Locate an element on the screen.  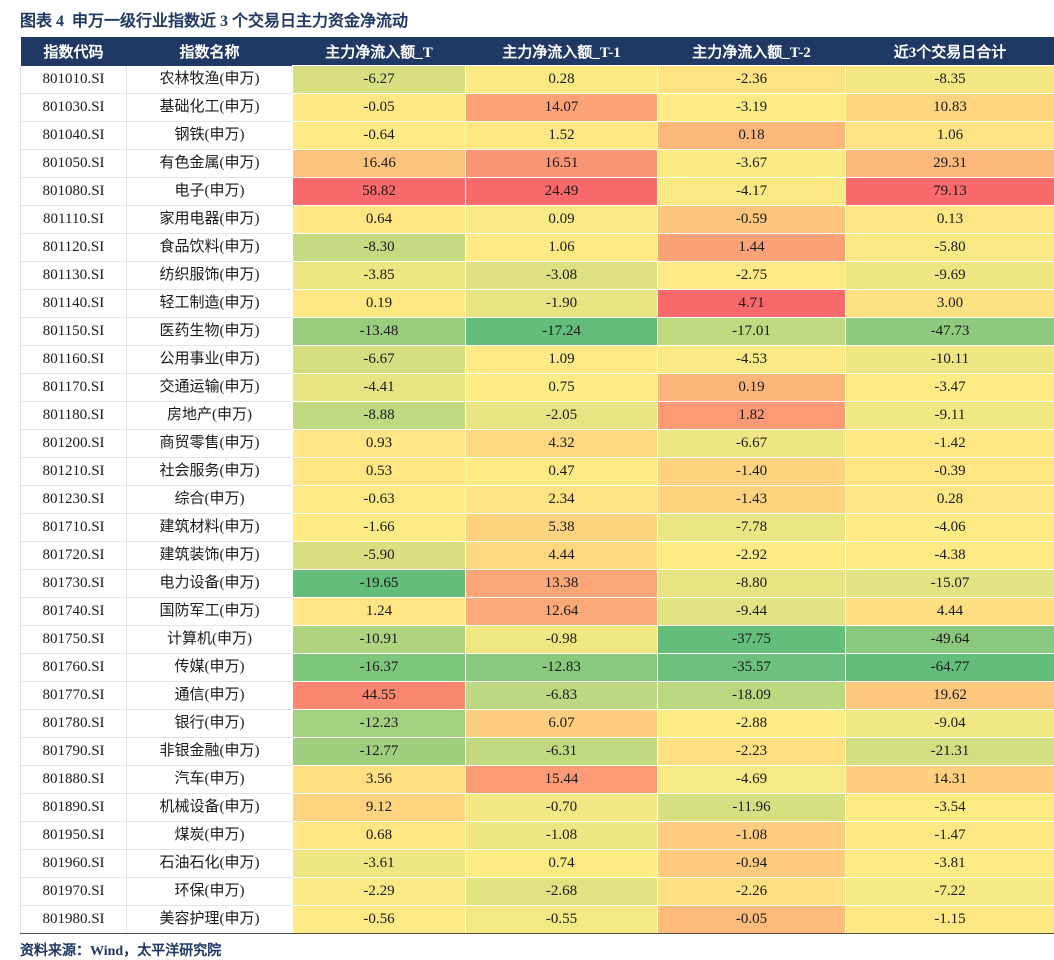
value-cell: -19.65 is located at coordinates (379, 584).